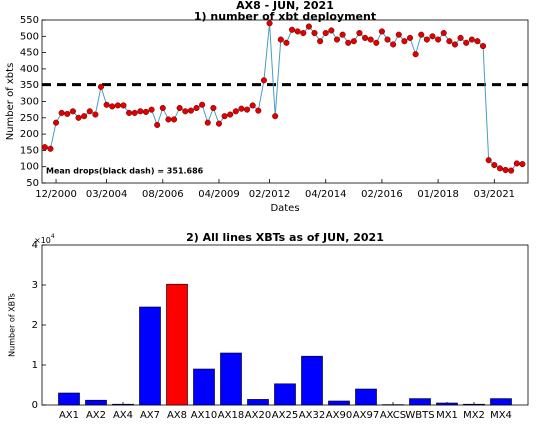 Image resolution: width=537 pixels, height=425 pixels. I want to click on y-tick-label: 1, so click(35, 365).